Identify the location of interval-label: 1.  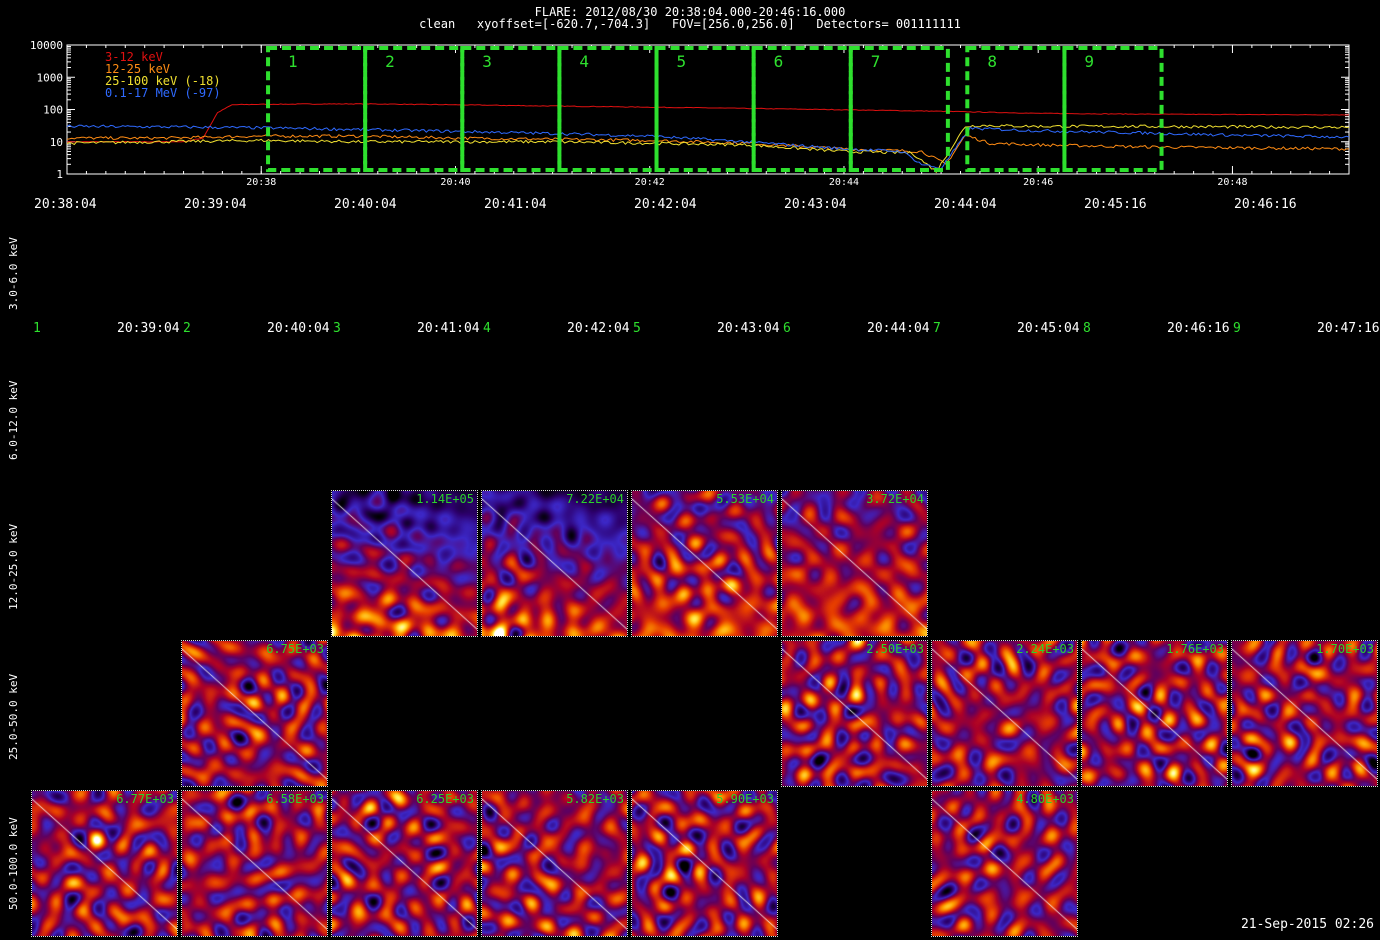
(293, 61).